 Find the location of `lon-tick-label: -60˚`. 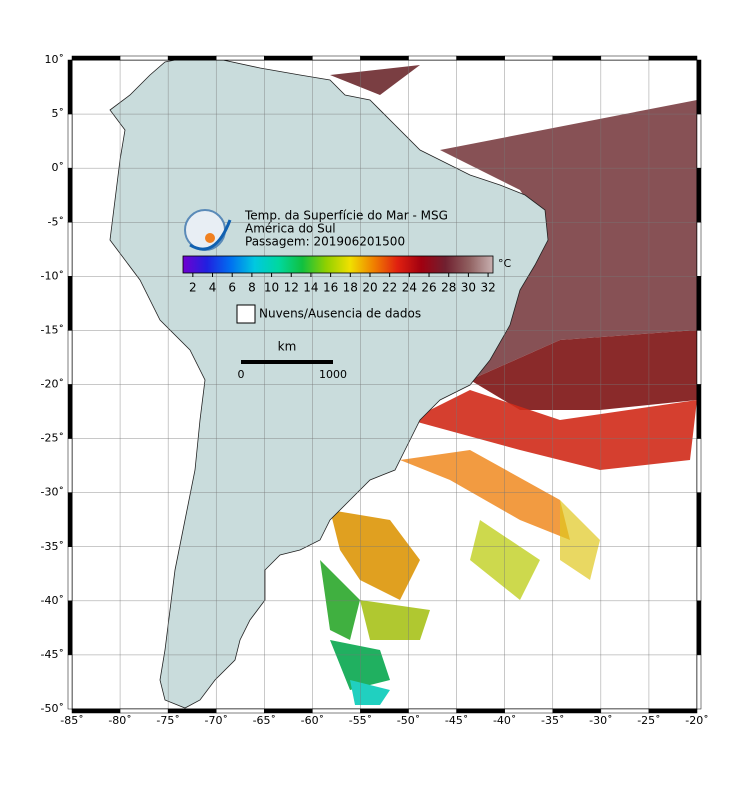

lon-tick-label: -60˚ is located at coordinates (312, 720).